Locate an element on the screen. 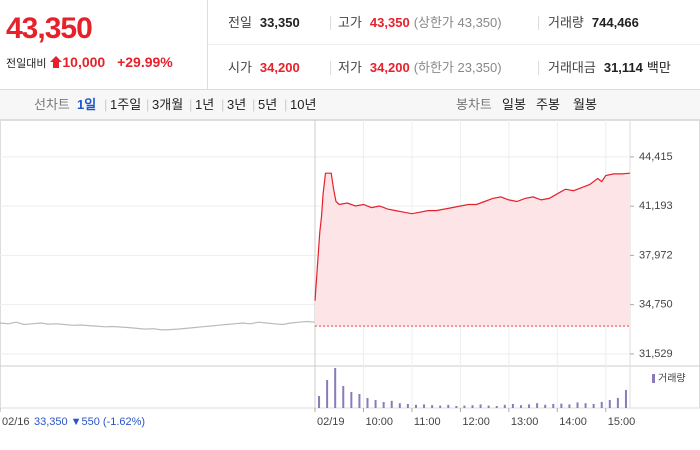  stat: 시가 34,200 is located at coordinates (264, 67).